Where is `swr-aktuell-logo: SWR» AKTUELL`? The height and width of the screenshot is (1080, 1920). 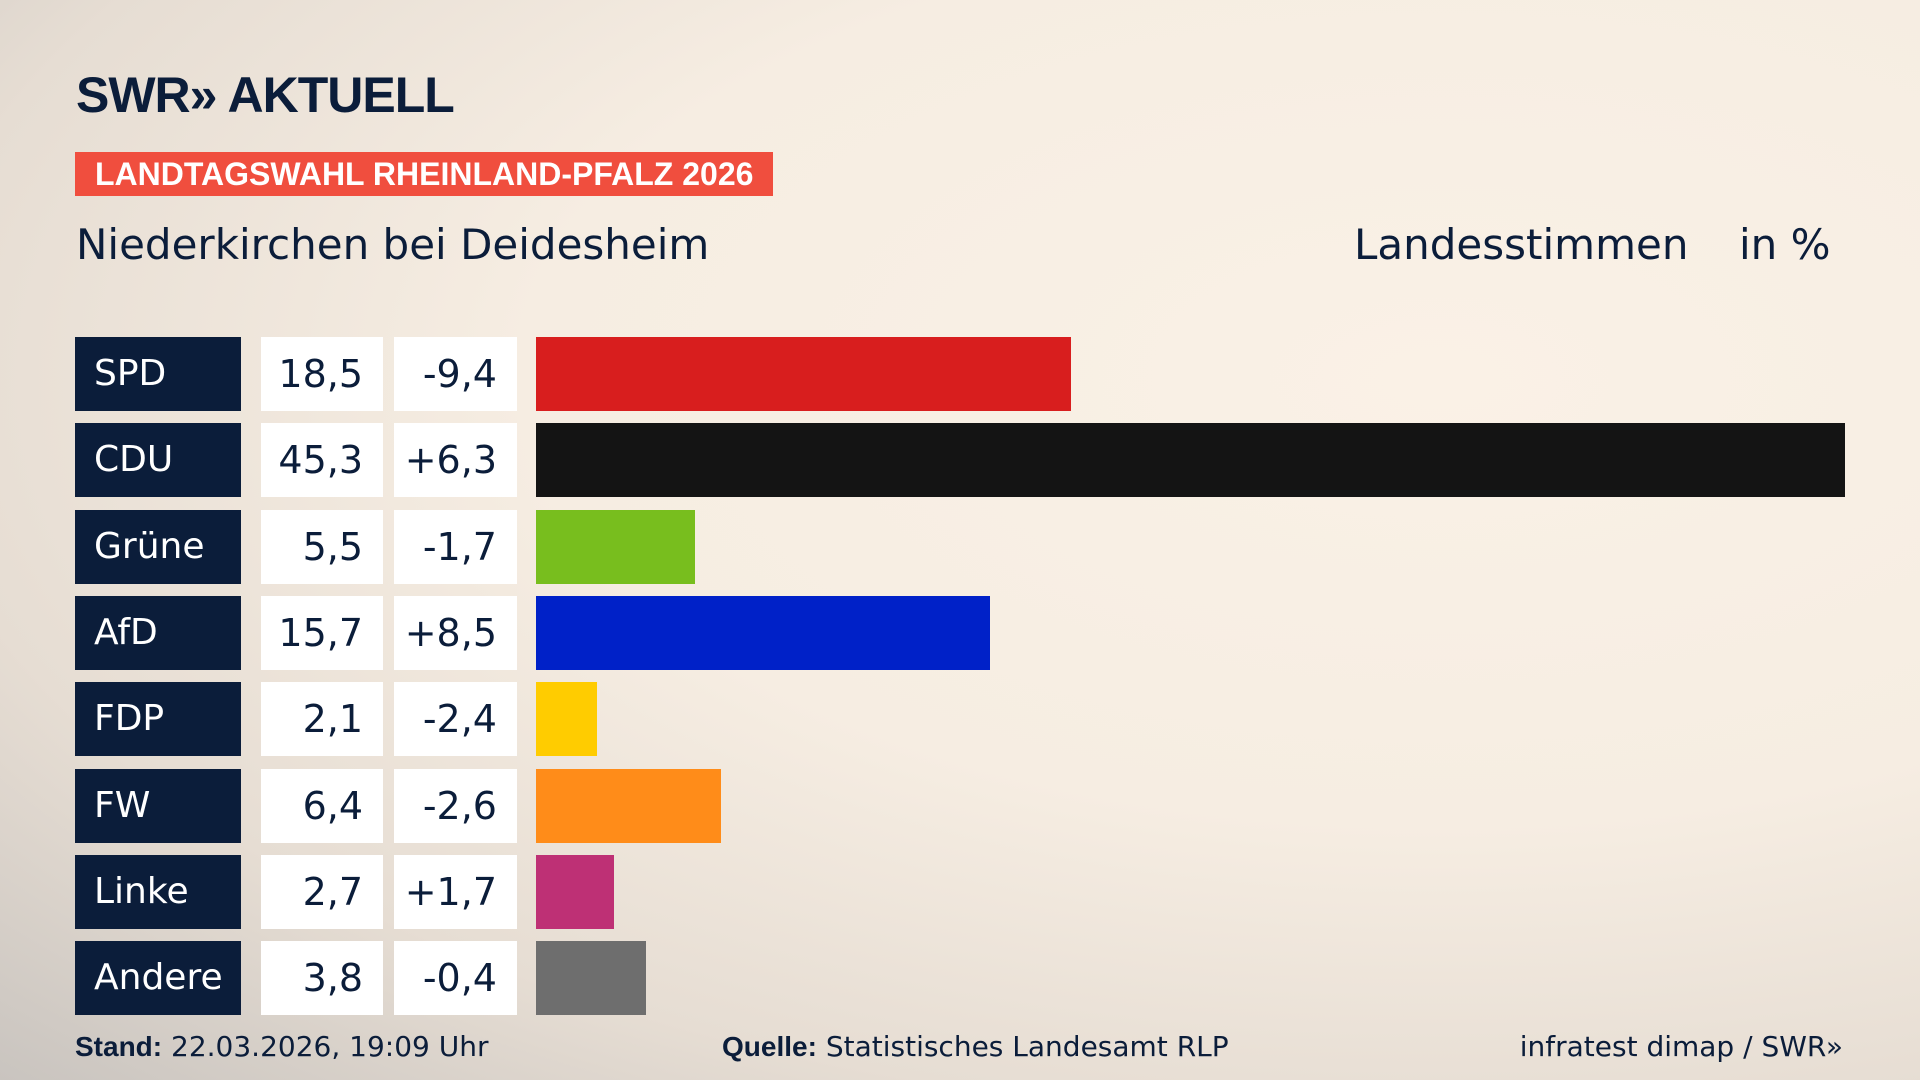
swr-aktuell-logo: SWR» AKTUELL is located at coordinates (265, 95).